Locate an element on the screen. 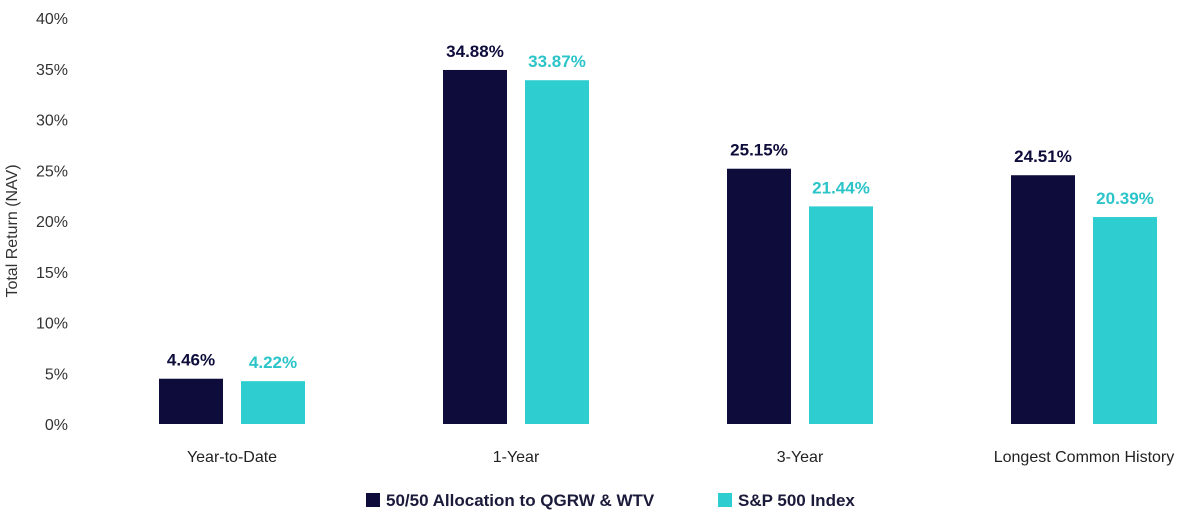 Image resolution: width=1200 pixels, height=525 pixels. legend-item: S&P 500 Index is located at coordinates (786, 500).